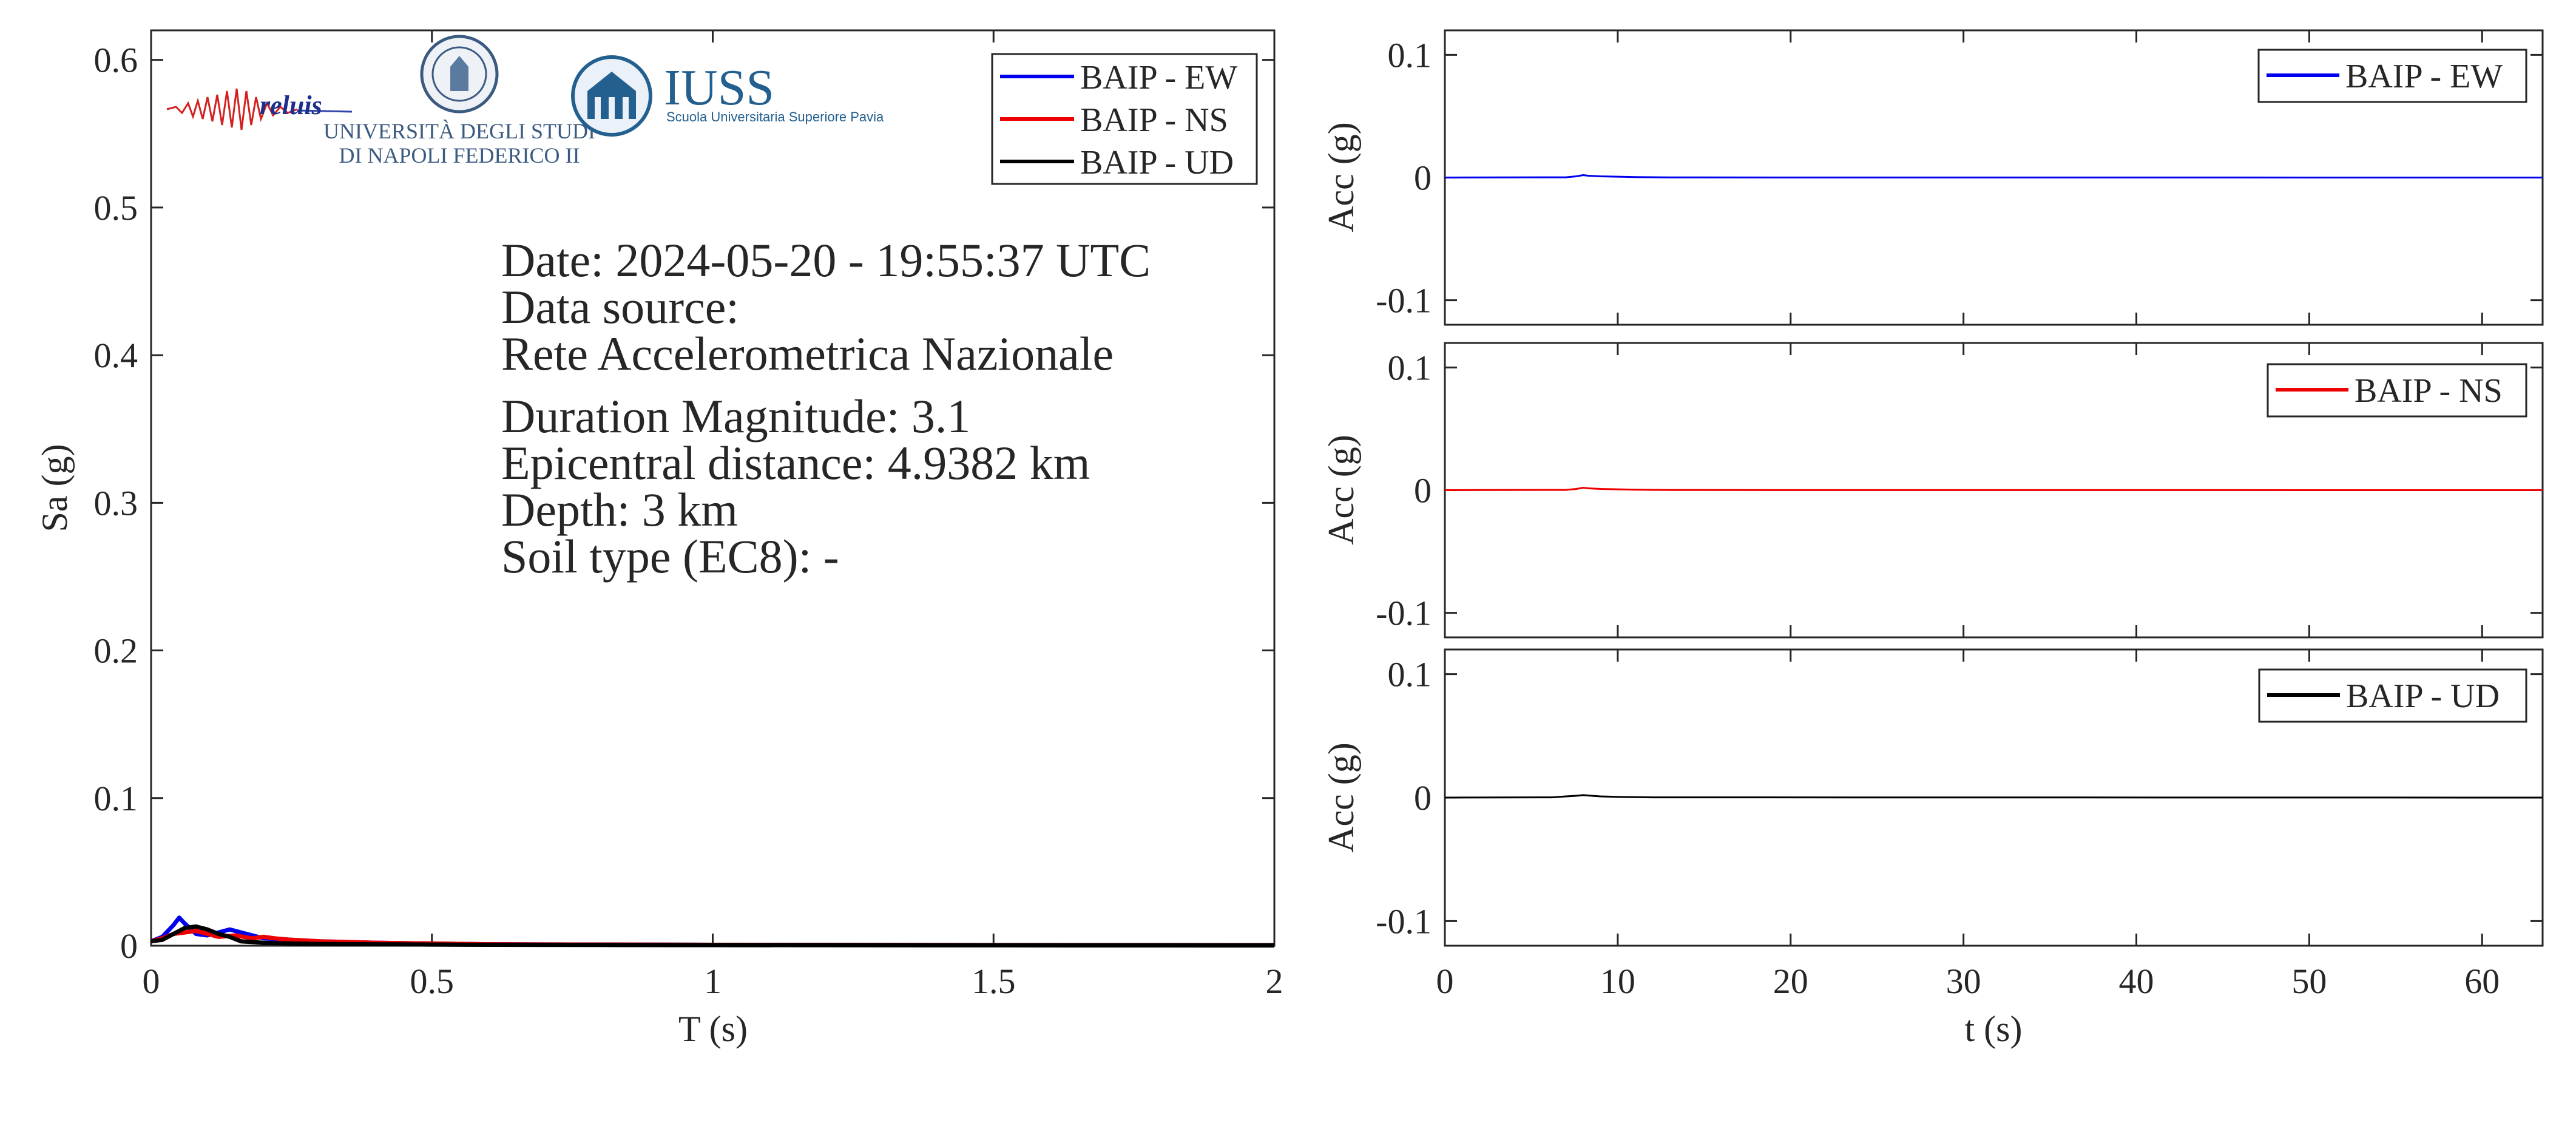 The width and height of the screenshot is (2576, 1126). Describe the element at coordinates (291, 105) in the screenshot. I see `reluis-logo-text: reluis` at that location.